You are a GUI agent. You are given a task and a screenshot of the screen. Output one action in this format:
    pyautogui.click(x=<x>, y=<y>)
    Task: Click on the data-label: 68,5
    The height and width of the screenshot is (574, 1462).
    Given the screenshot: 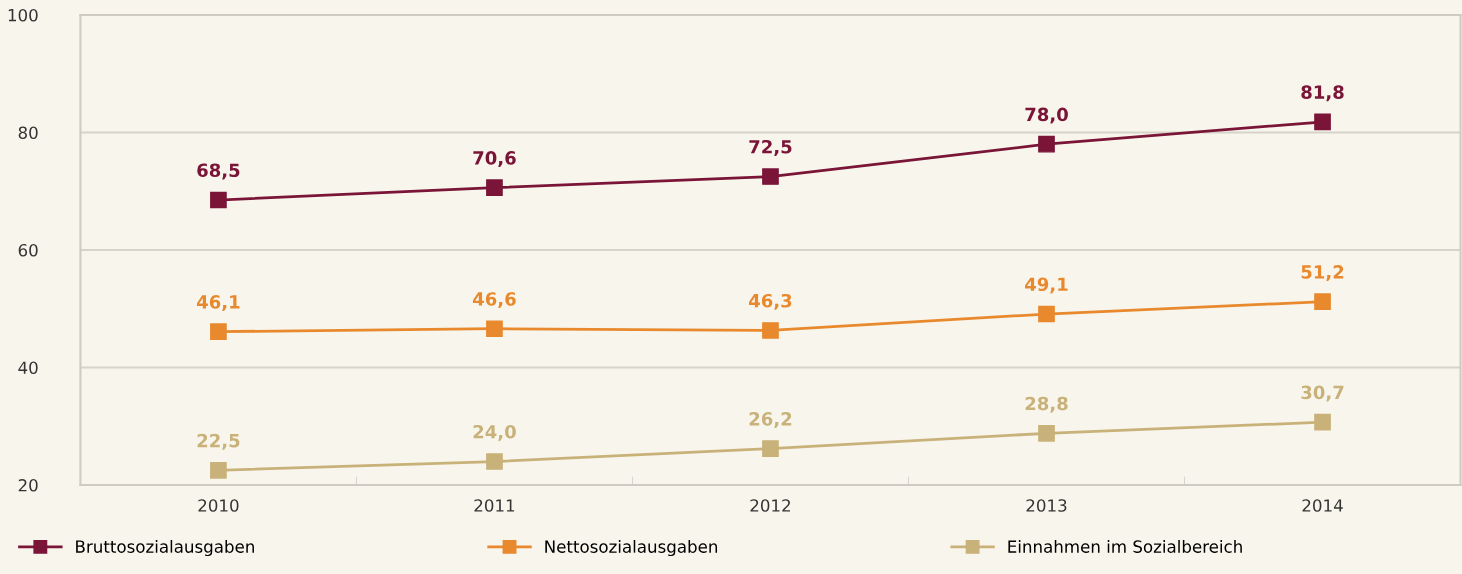 What is the action you would take?
    pyautogui.click(x=218, y=171)
    